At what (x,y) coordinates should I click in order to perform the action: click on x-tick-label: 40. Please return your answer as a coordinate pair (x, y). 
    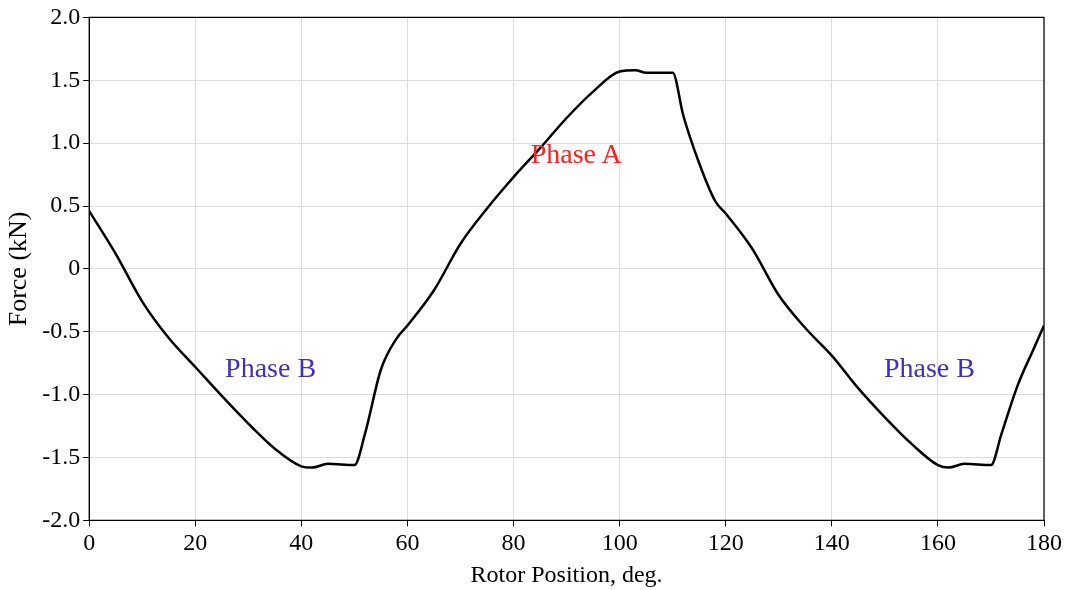
    Looking at the image, I should click on (301, 542).